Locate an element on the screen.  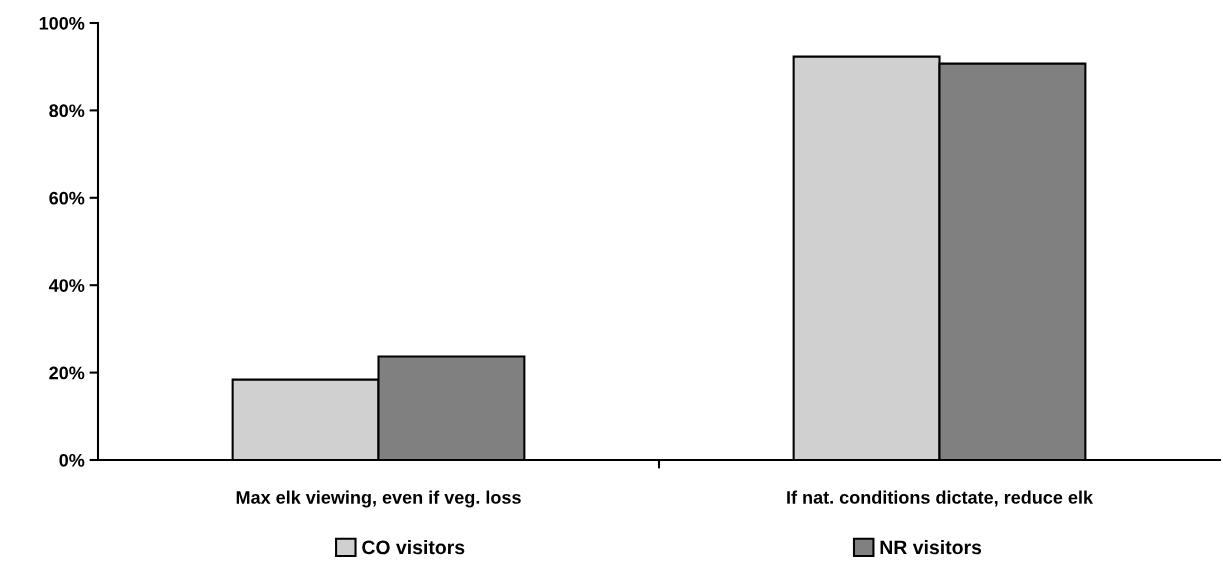
y-tick-label: 0% is located at coordinates (72, 460).